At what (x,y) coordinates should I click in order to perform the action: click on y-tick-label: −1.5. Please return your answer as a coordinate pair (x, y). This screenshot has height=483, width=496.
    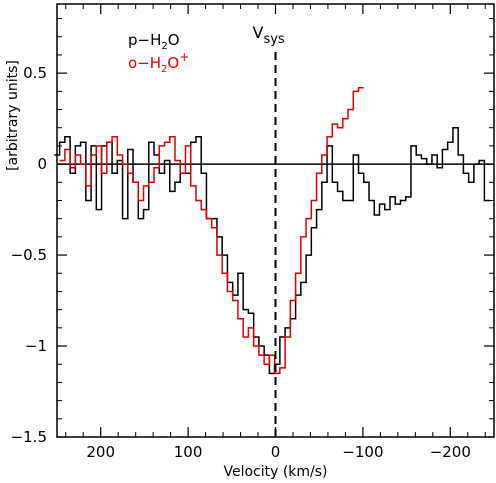
    Looking at the image, I should click on (29, 437).